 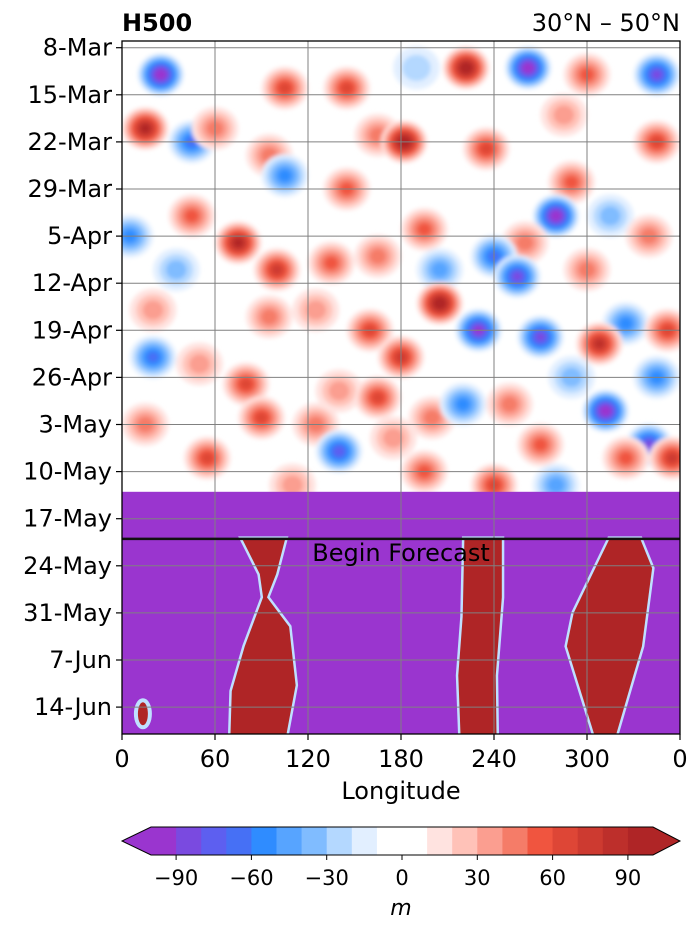 I want to click on y-tick-label: 24-May, so click(x=67, y=566).